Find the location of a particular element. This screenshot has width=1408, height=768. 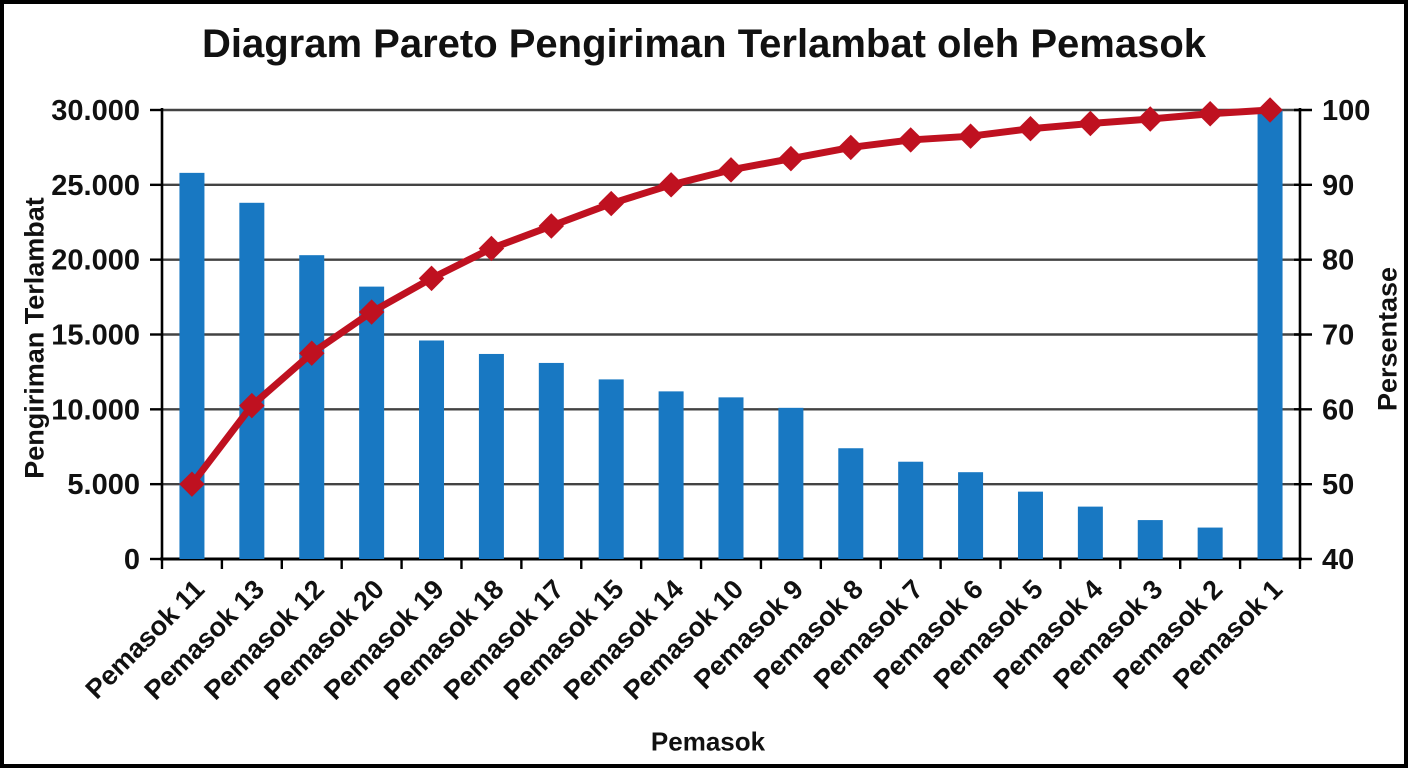

left-axis-tick-label: 20.000 is located at coordinates (95, 261).